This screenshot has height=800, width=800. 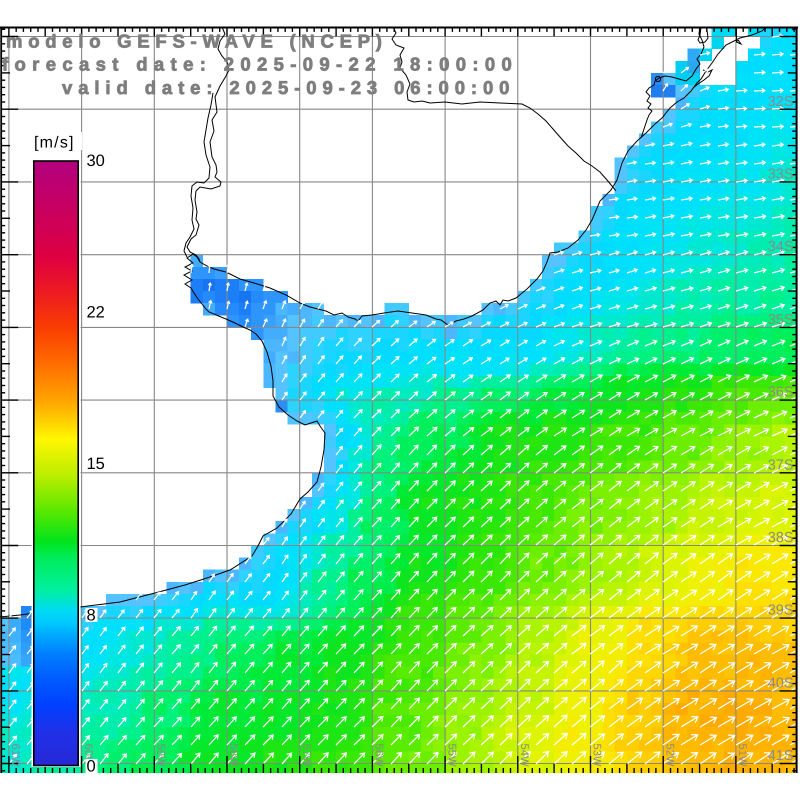 What do you see at coordinates (260, 63) in the screenshot?
I see `svg-text:forecast date: 2025-09-22 18:0: forecast date: 2025-09-22 18:00:00` at bounding box center [260, 63].